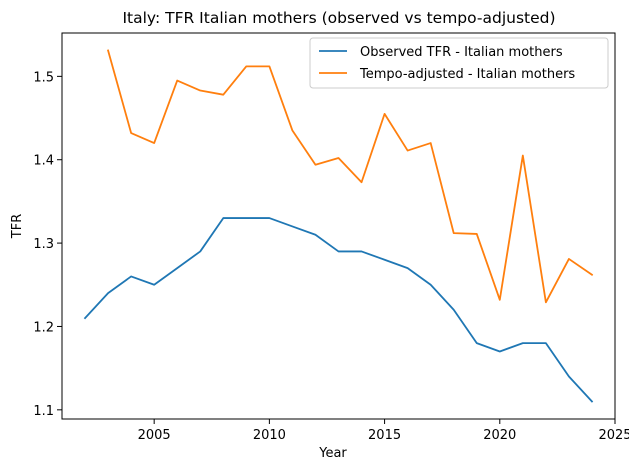  What do you see at coordinates (43, 411) in the screenshot?
I see `y-tick-label: 1.1` at bounding box center [43, 411].